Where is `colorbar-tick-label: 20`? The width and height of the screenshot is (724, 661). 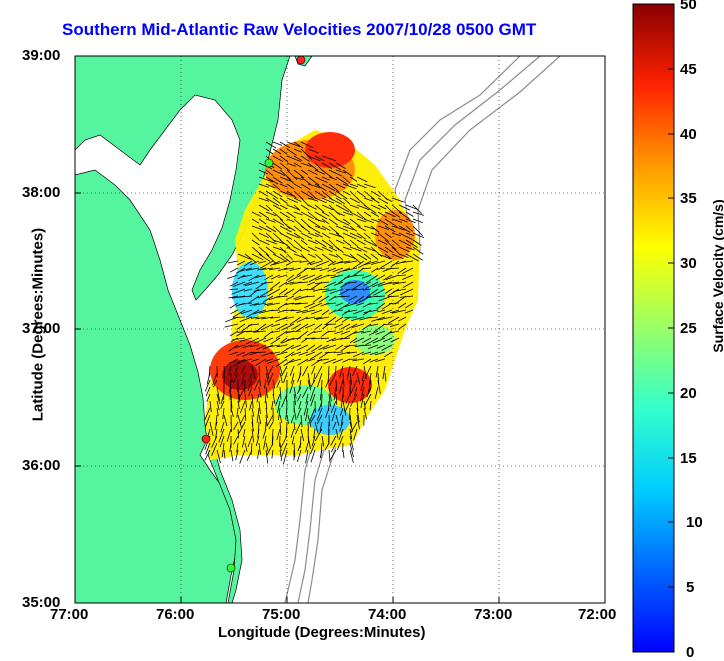 colorbar-tick-label: 20 is located at coordinates (688, 393).